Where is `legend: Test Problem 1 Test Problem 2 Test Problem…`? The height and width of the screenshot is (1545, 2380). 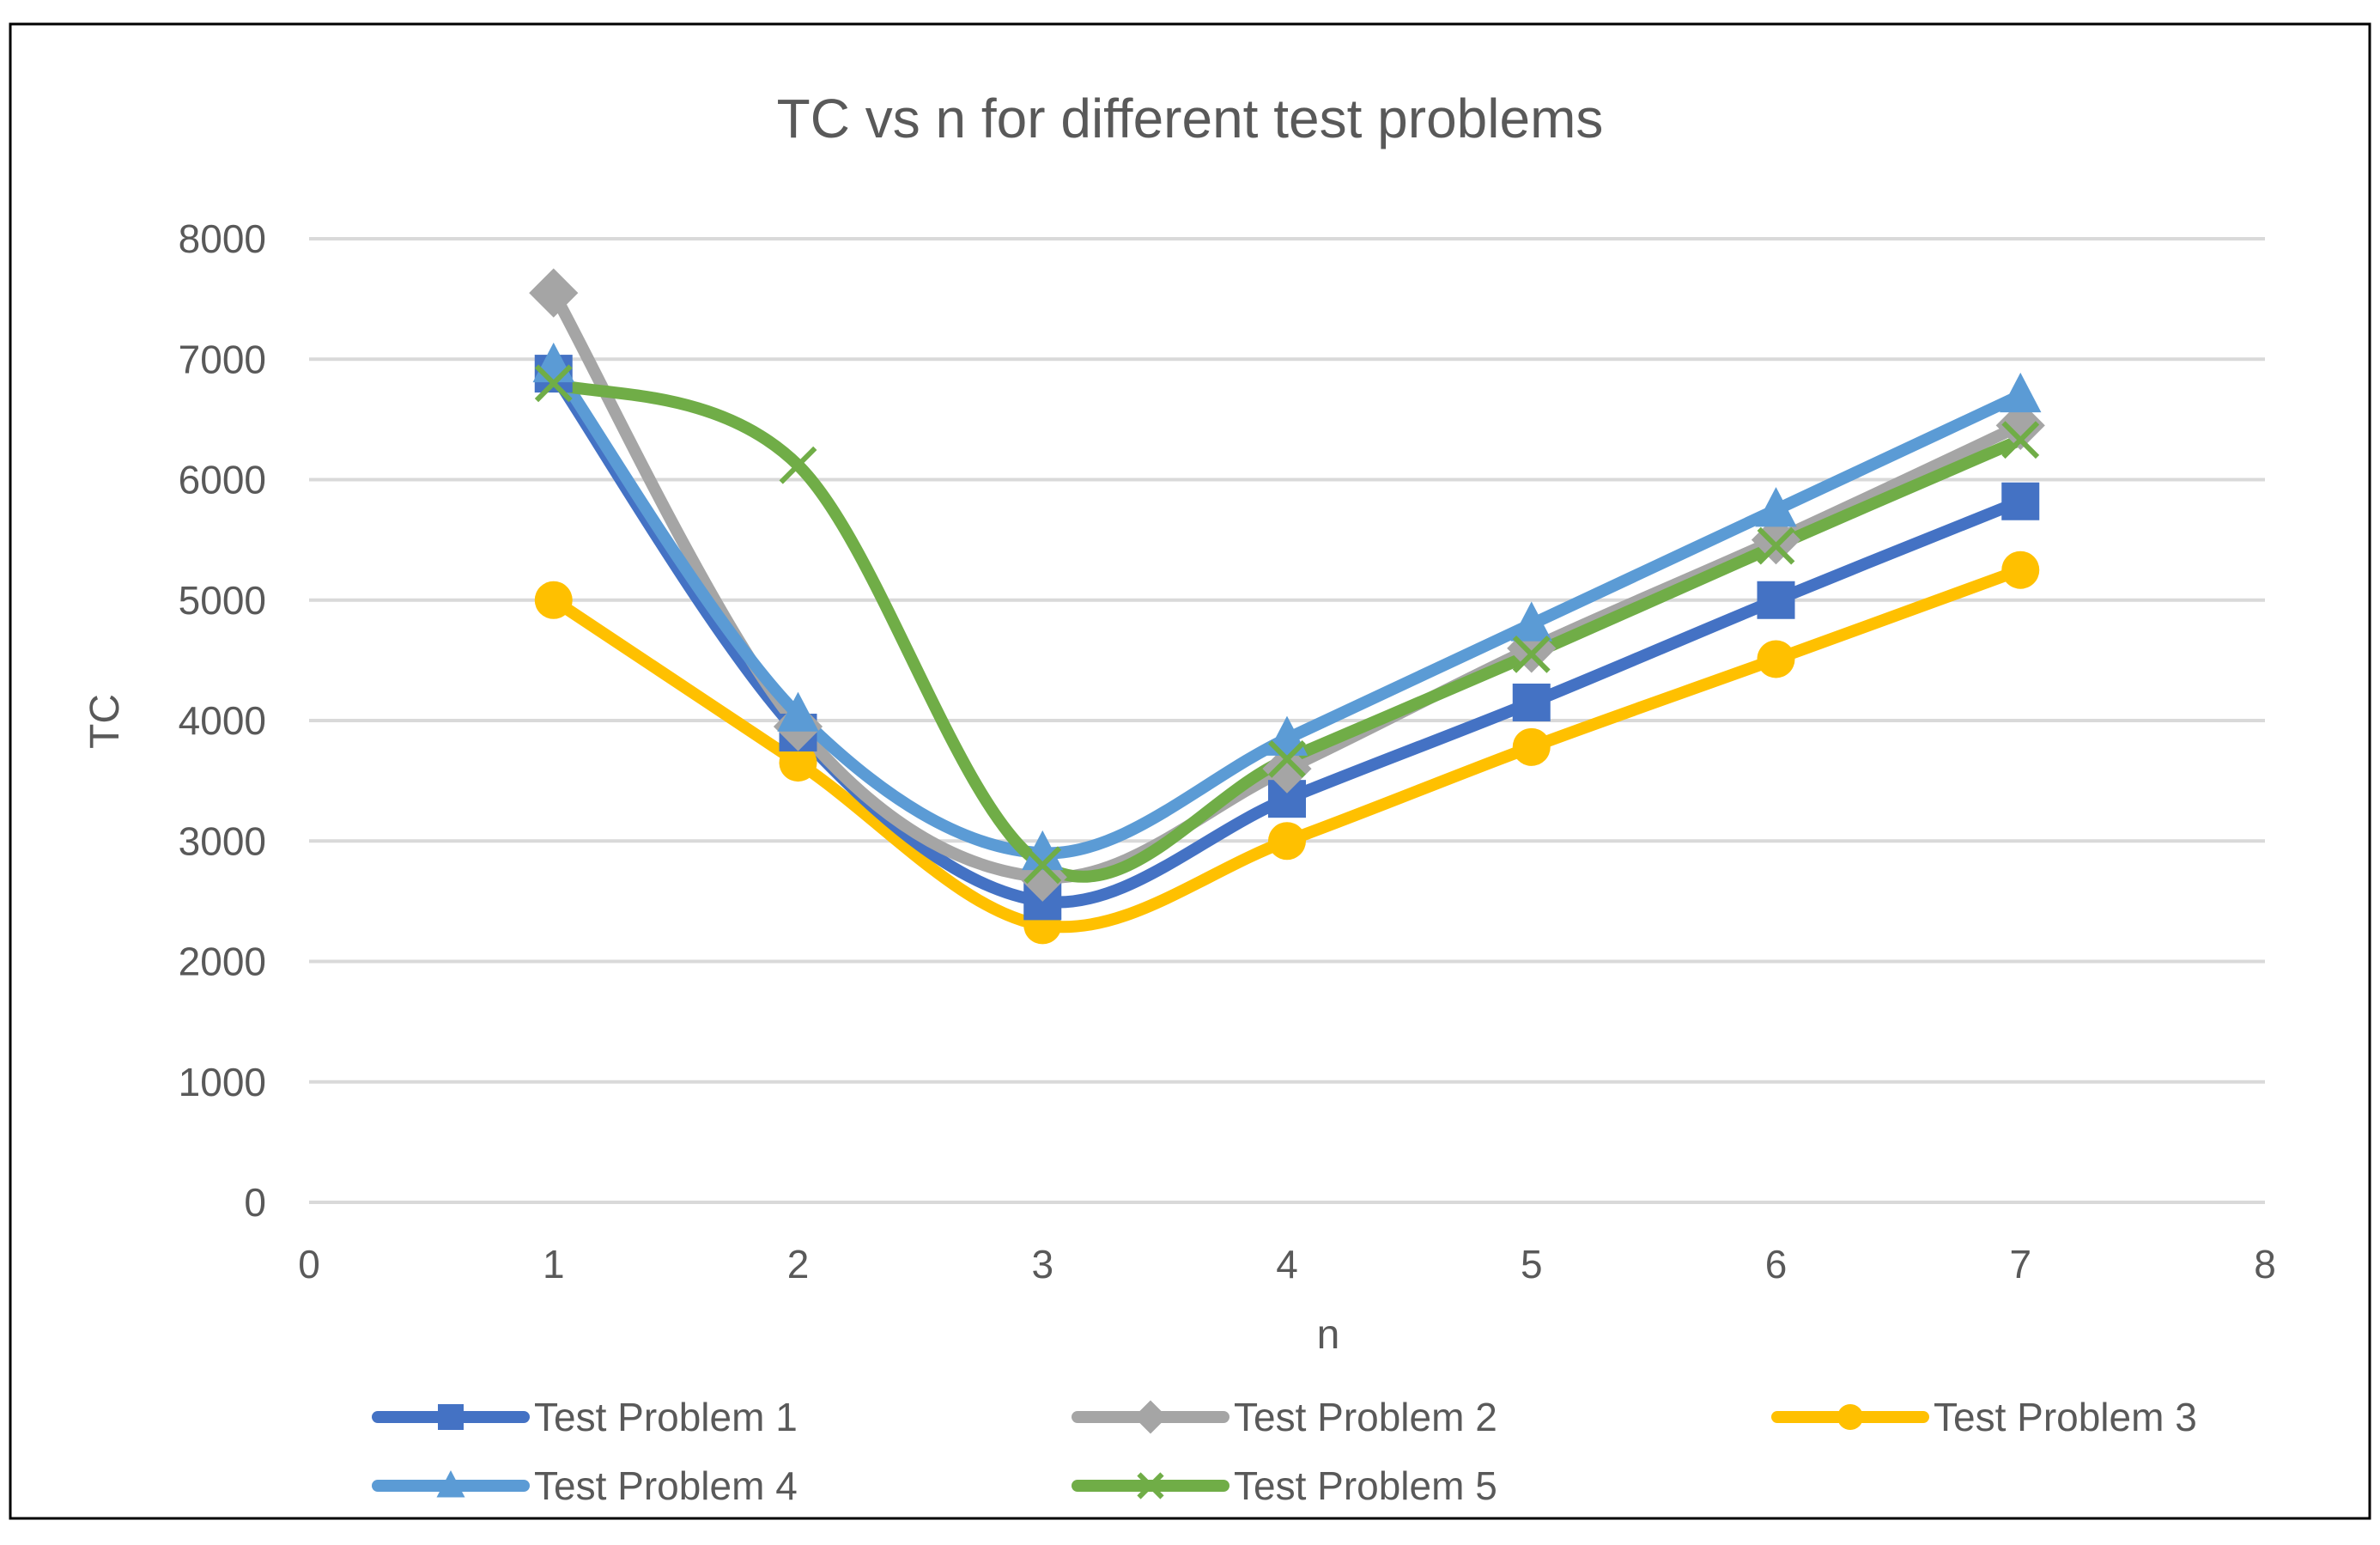
legend: Test Problem 1 Test Problem 2 Test Problem… is located at coordinates (1284, 1451).